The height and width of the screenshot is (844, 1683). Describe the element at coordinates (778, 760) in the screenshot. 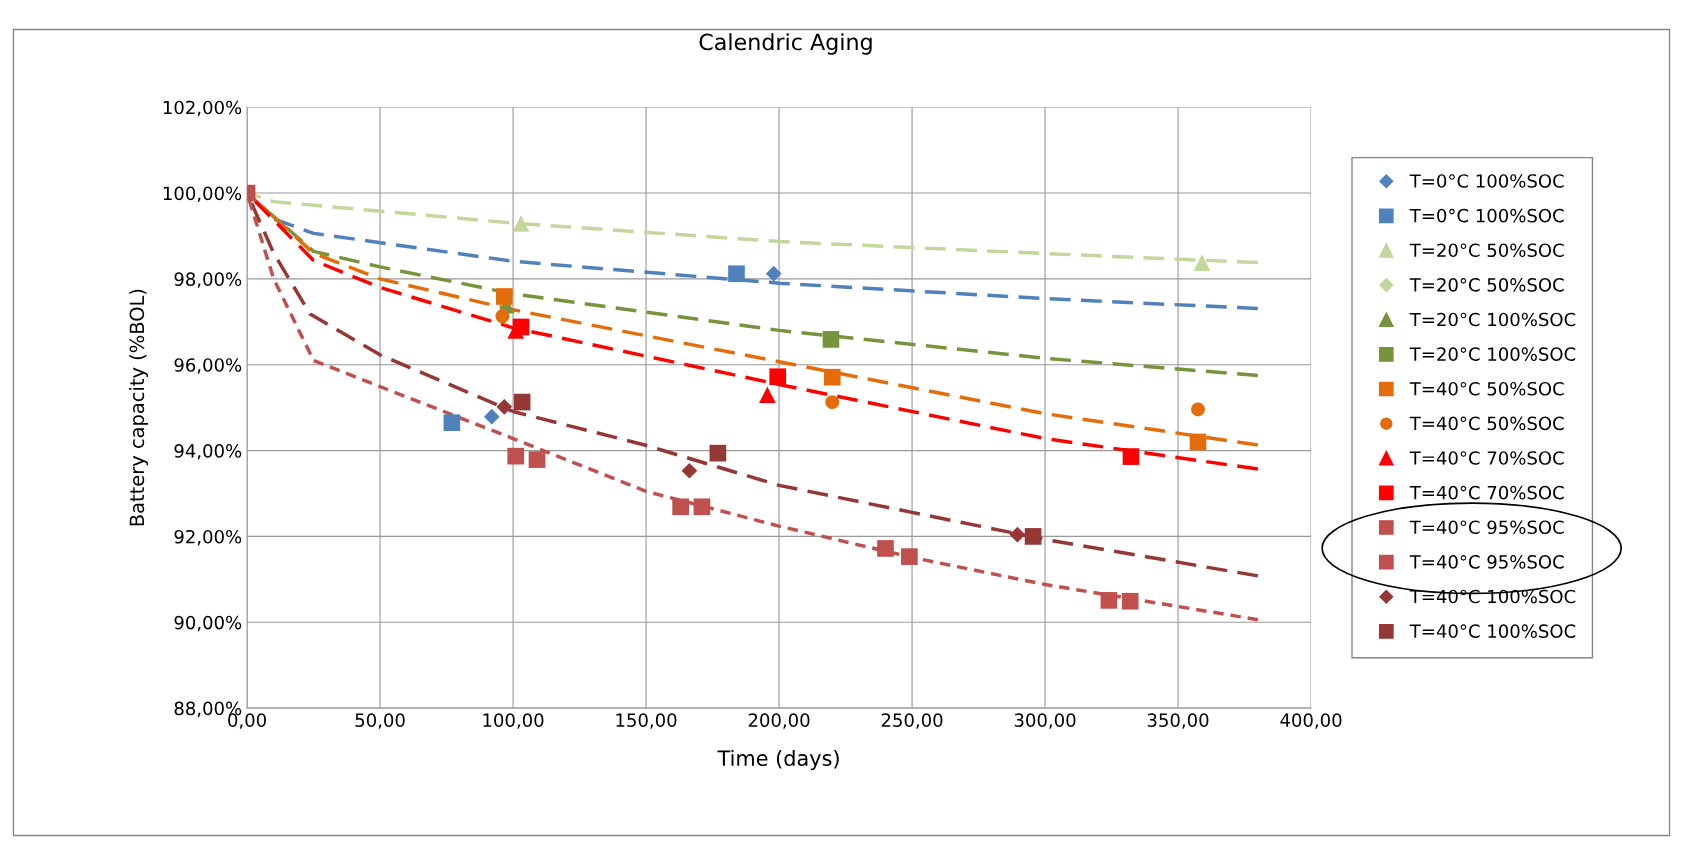

I see `x-axis-title: Time (days)` at that location.